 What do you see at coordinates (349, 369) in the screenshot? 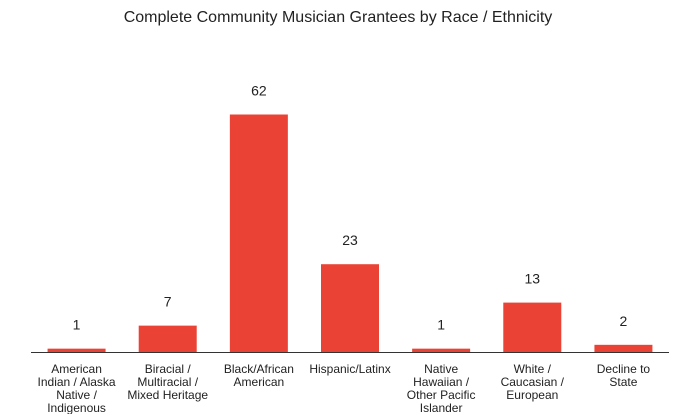
I see `x-tick-label: Hispanic/Latinx` at bounding box center [349, 369].